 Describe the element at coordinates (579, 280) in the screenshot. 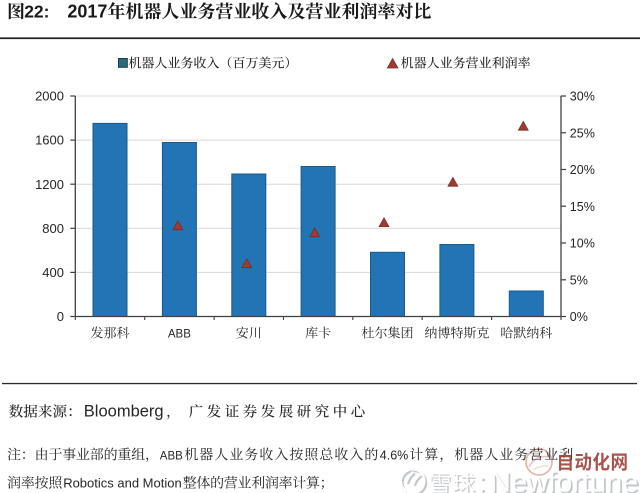

I see `svg-text: 5%` at that location.